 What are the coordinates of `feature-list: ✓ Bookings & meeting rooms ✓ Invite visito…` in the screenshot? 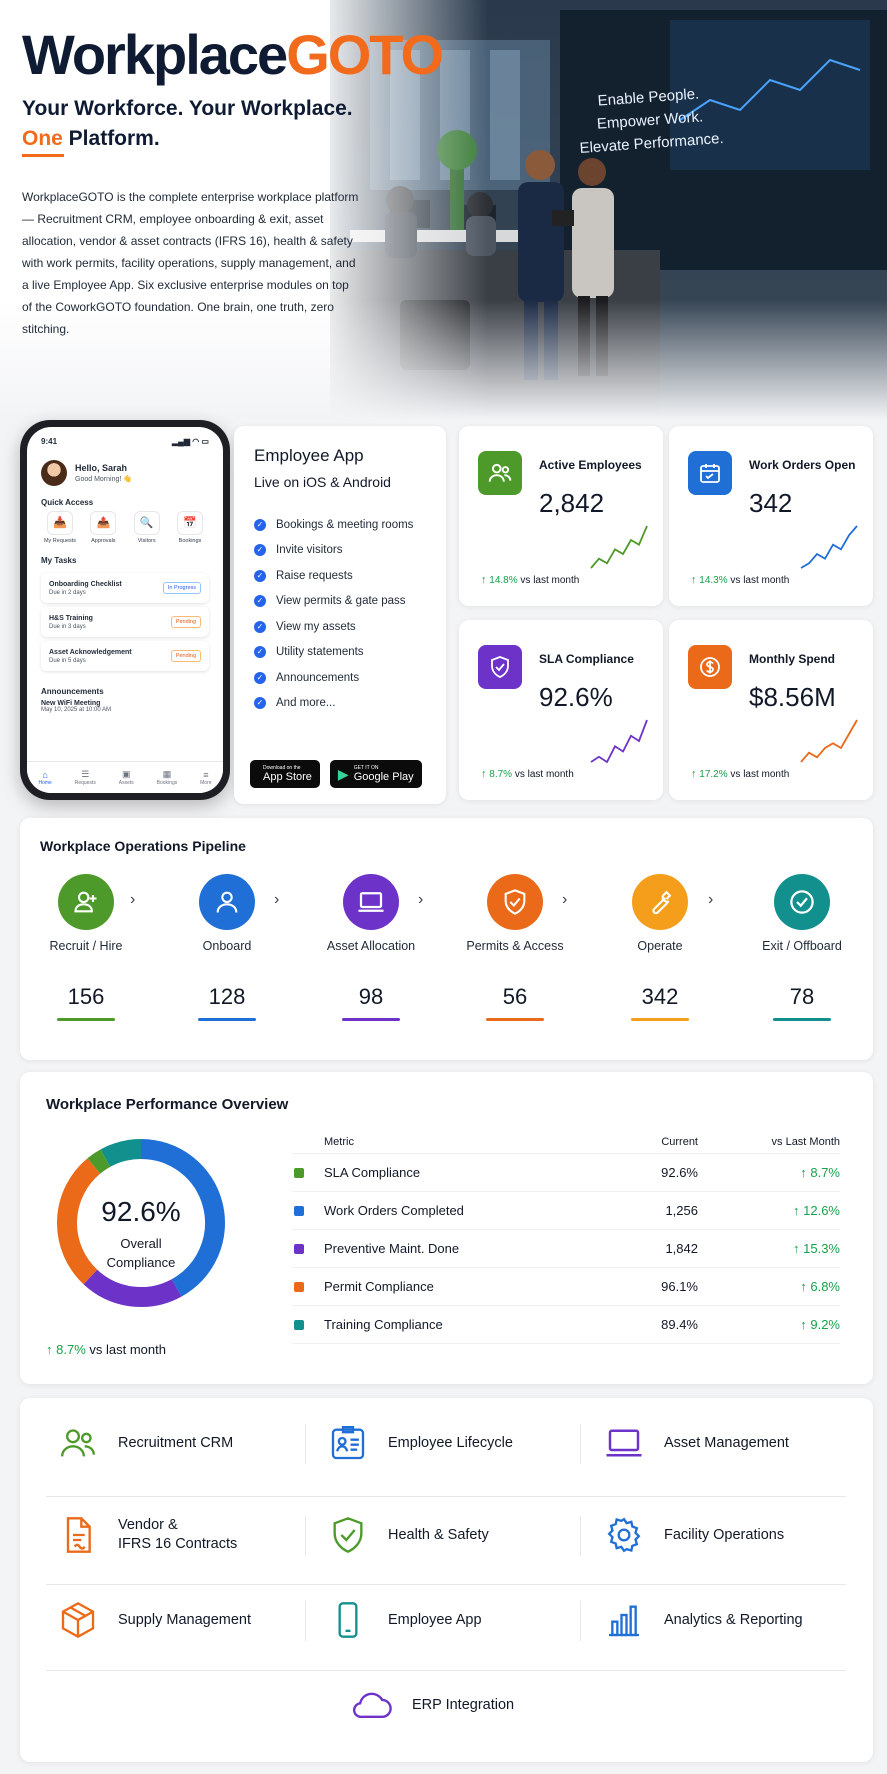 It's located at (340, 614).